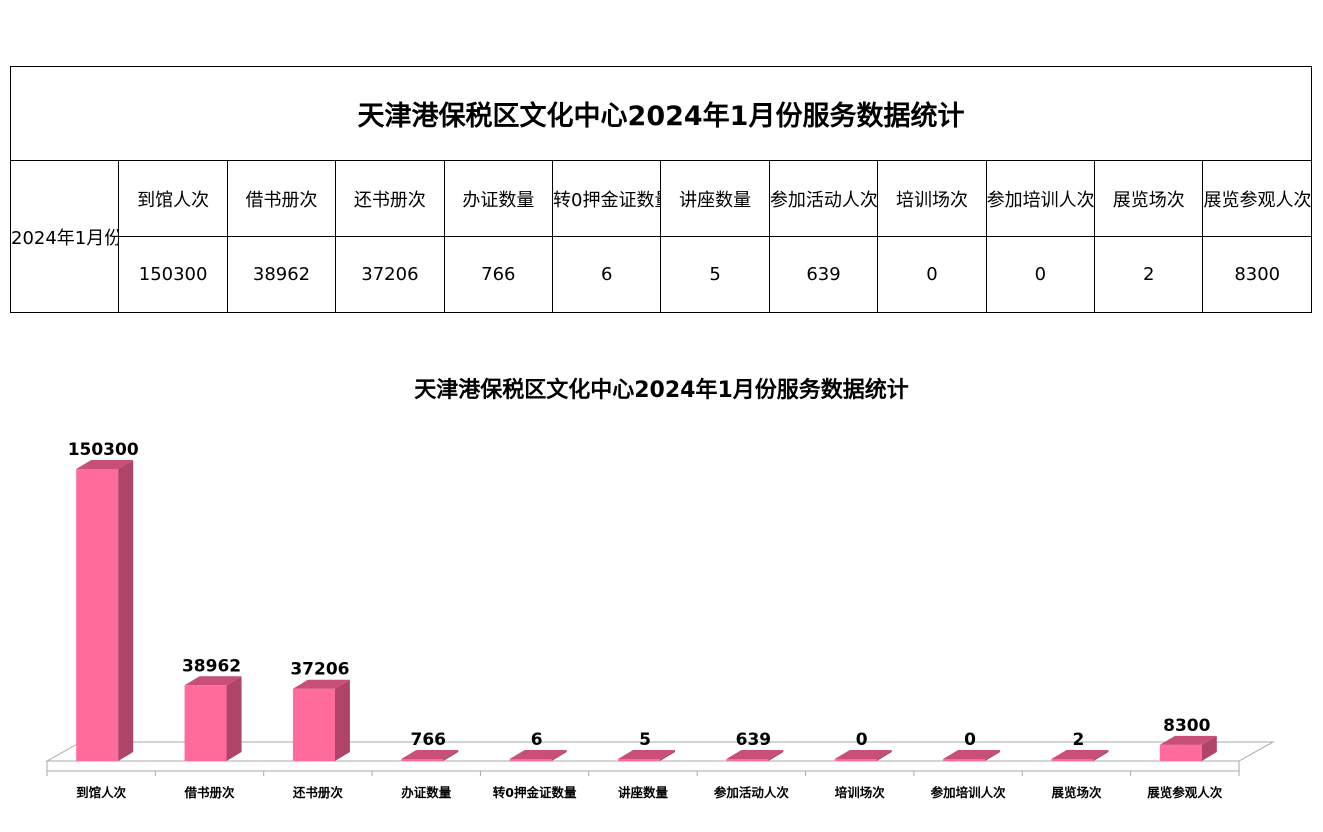 The width and height of the screenshot is (1323, 832). Describe the element at coordinates (1040, 198) in the screenshot. I see `header-cell: 参加培训人次` at that location.